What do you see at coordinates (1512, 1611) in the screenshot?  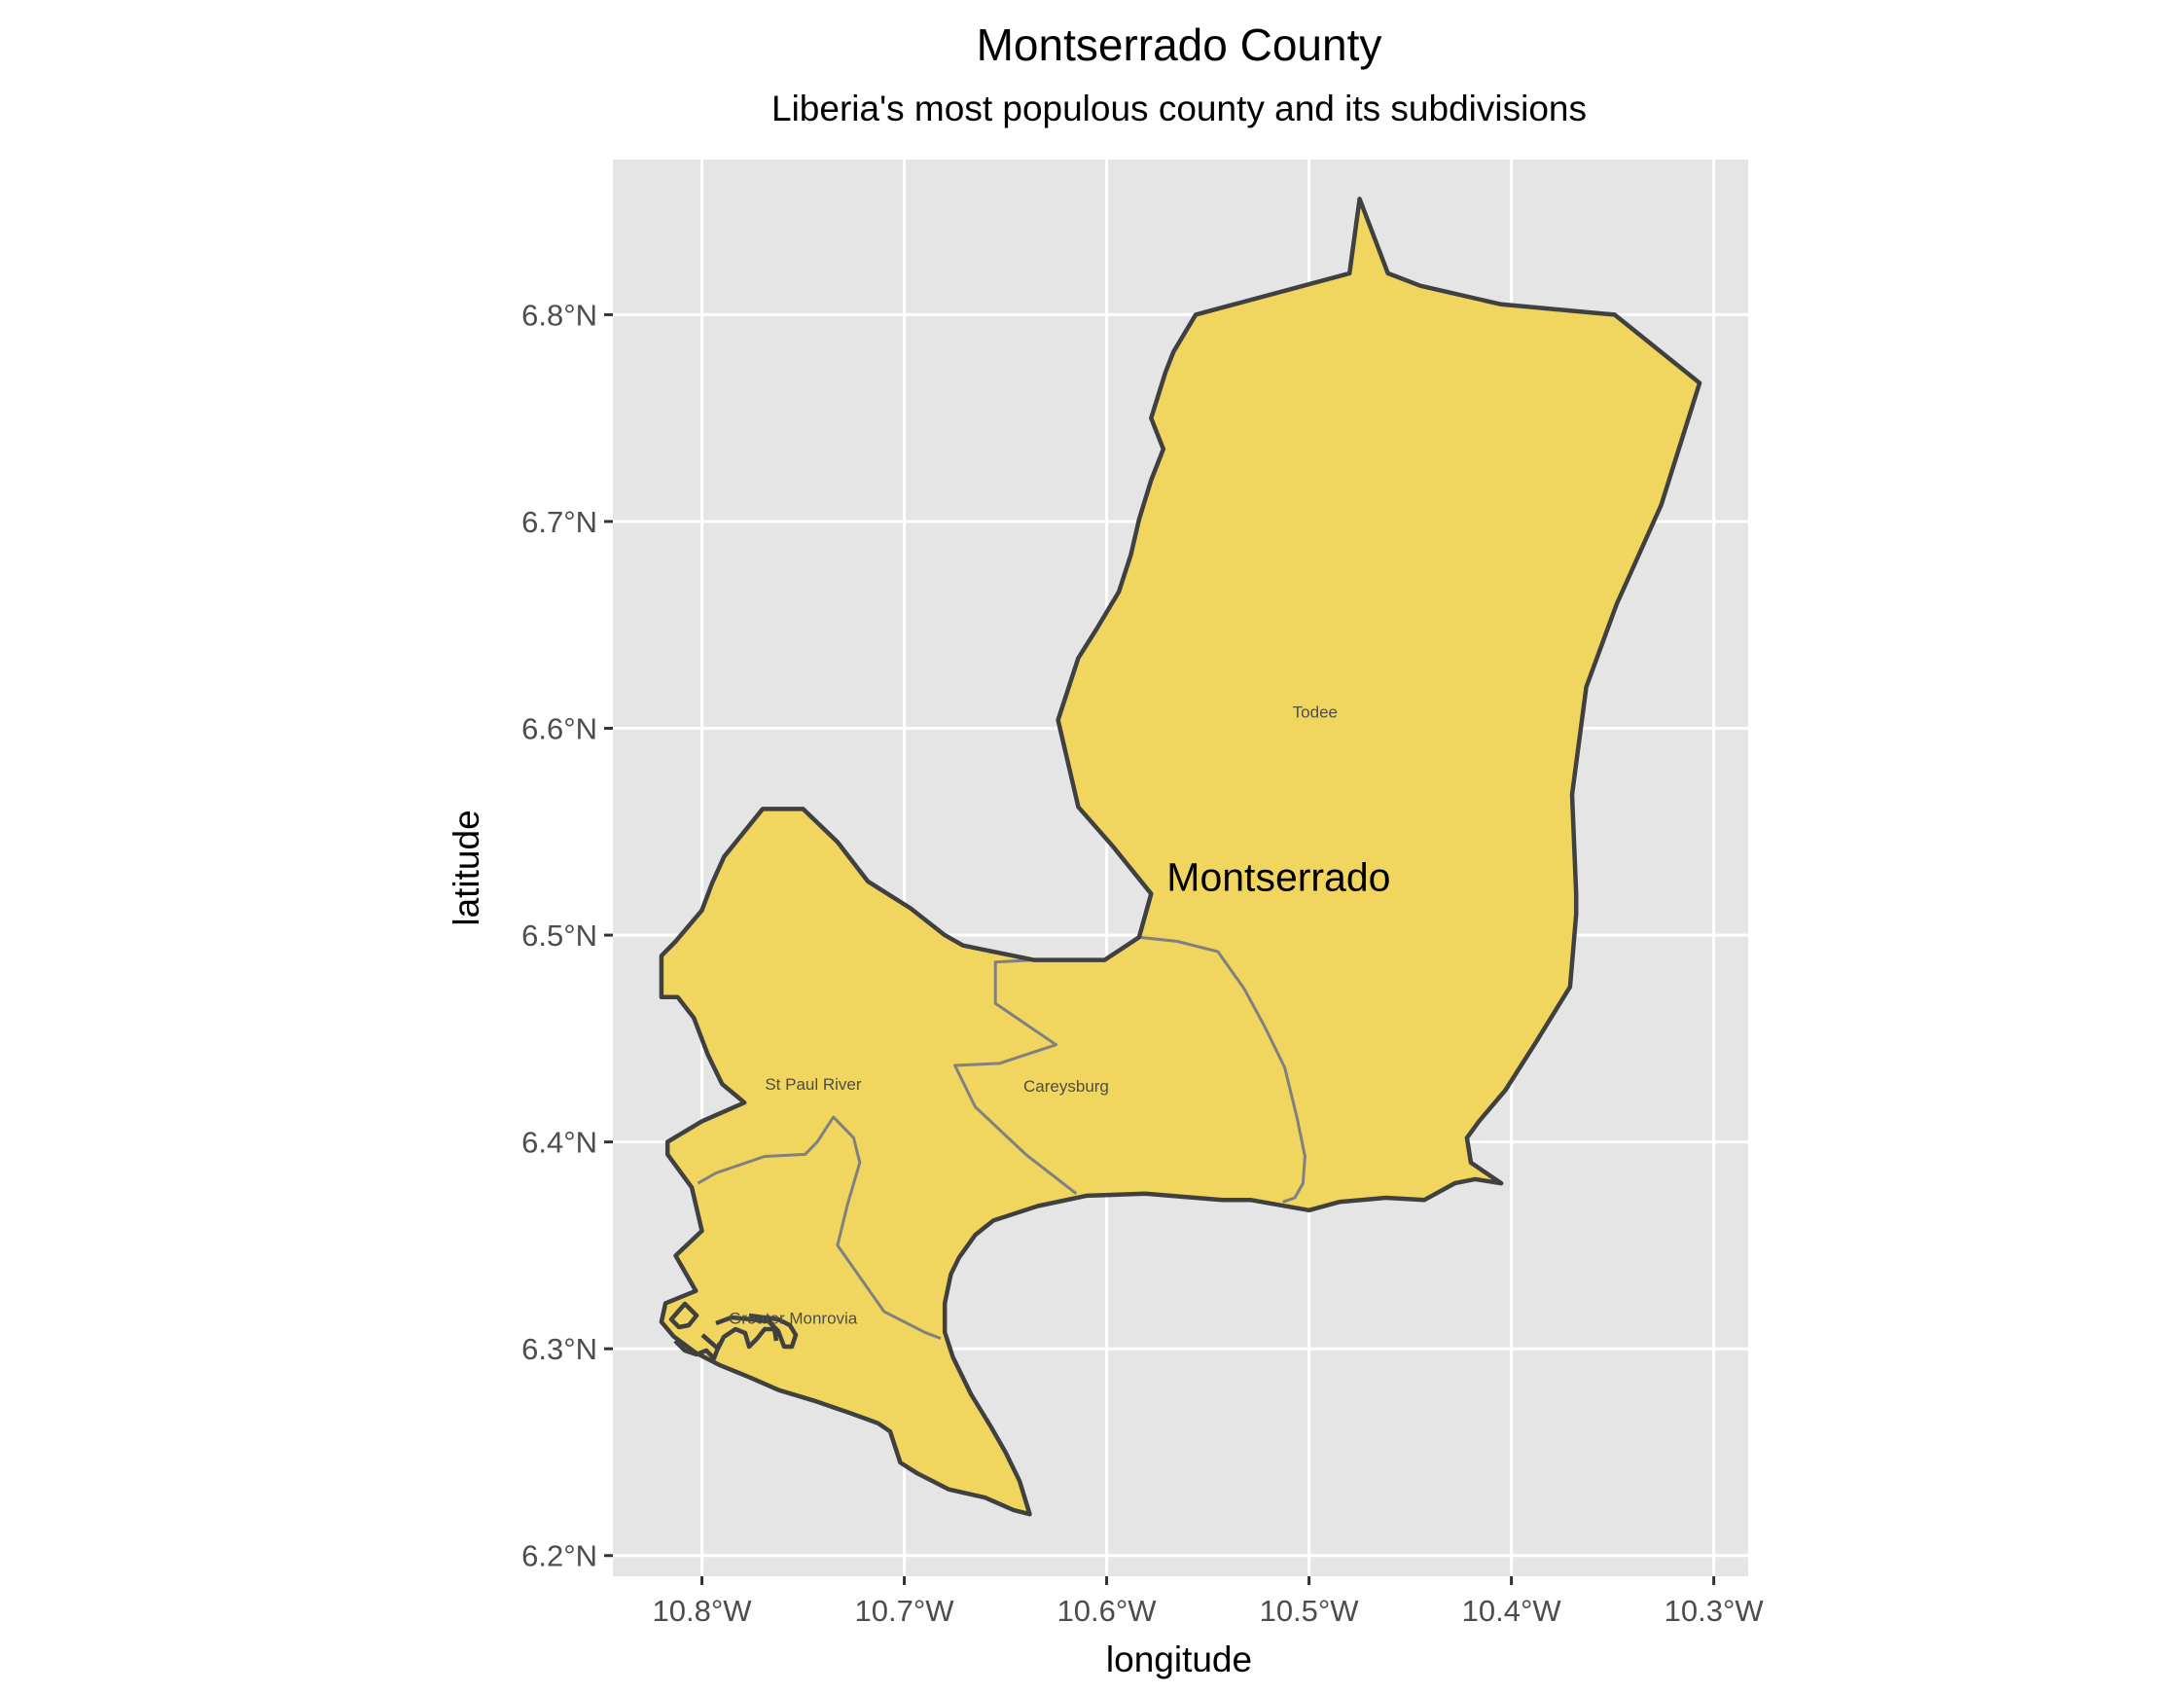 I see `x-tick-label: 10.4°W` at bounding box center [1512, 1611].